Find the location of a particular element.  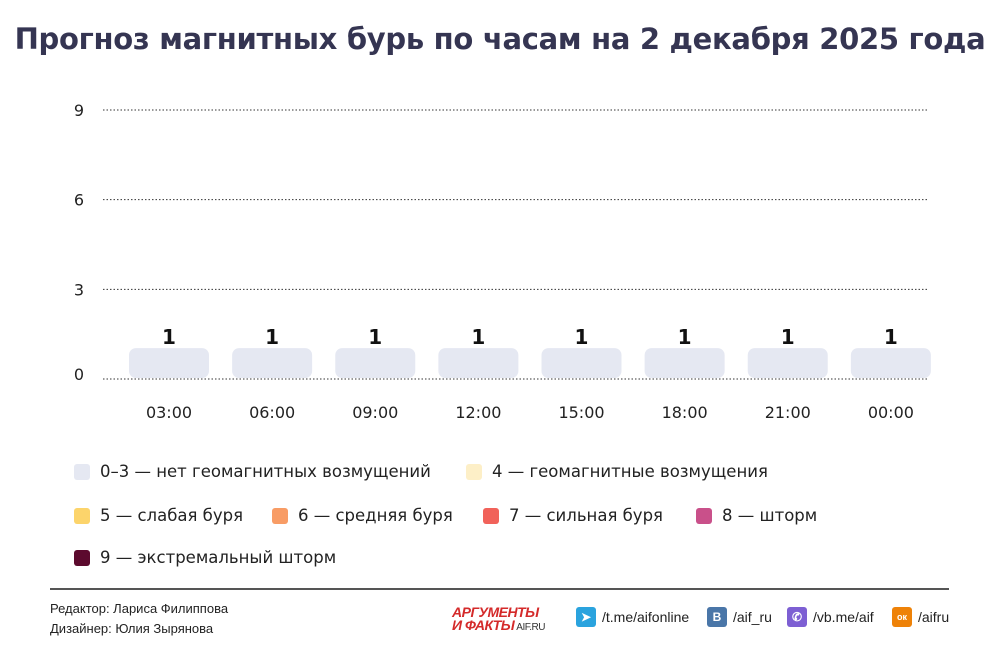

social-label: /aifru is located at coordinates (934, 617).